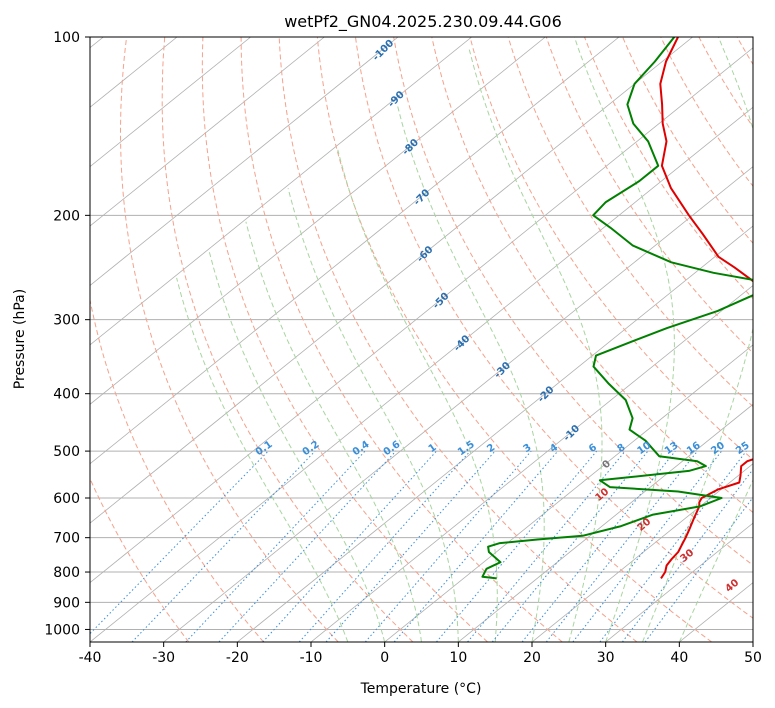 This screenshot has width=775, height=708. Describe the element at coordinates (422, 197) in the screenshot. I see `isotherm-label: -70` at that location.